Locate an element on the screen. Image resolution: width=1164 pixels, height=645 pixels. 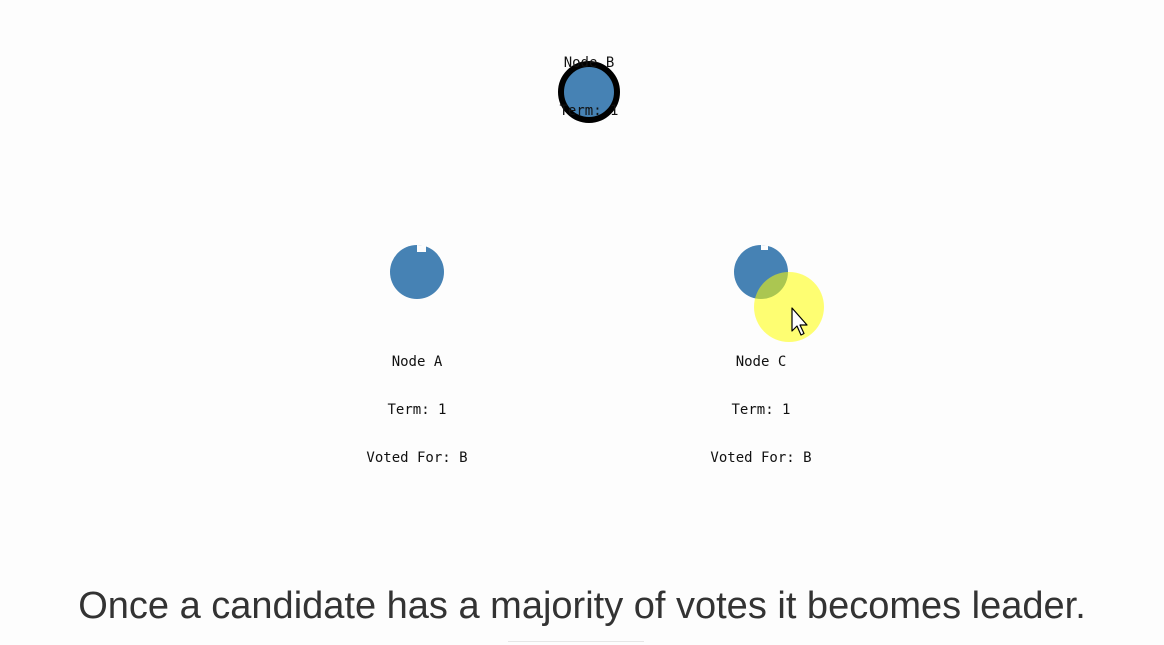
node-b-circle is located at coordinates (589, 92).